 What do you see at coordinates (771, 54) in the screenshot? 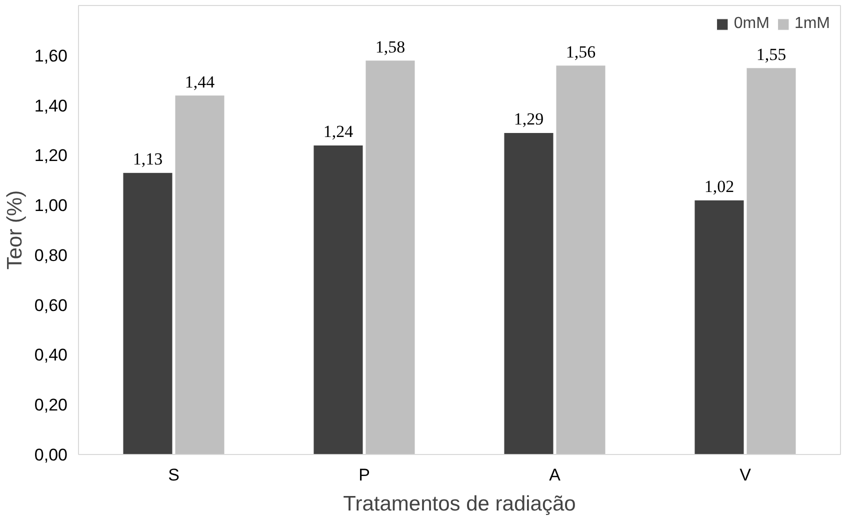
I see `data-label: 1,55` at bounding box center [771, 54].